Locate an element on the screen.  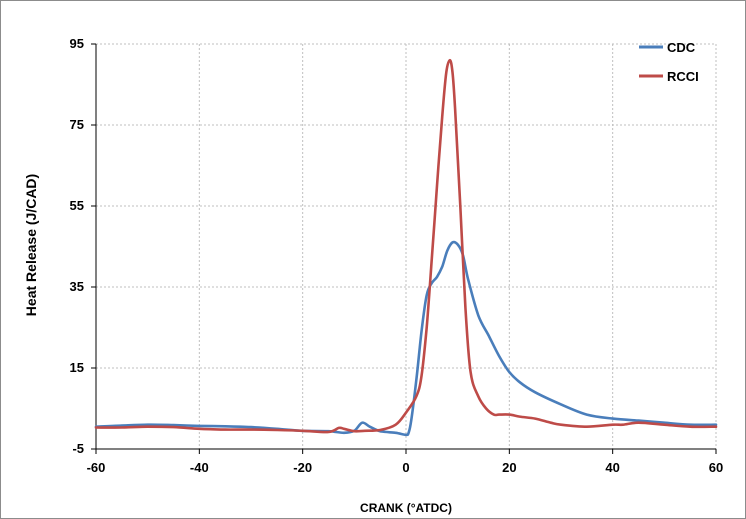
x-tick-label: 20 is located at coordinates (509, 467).